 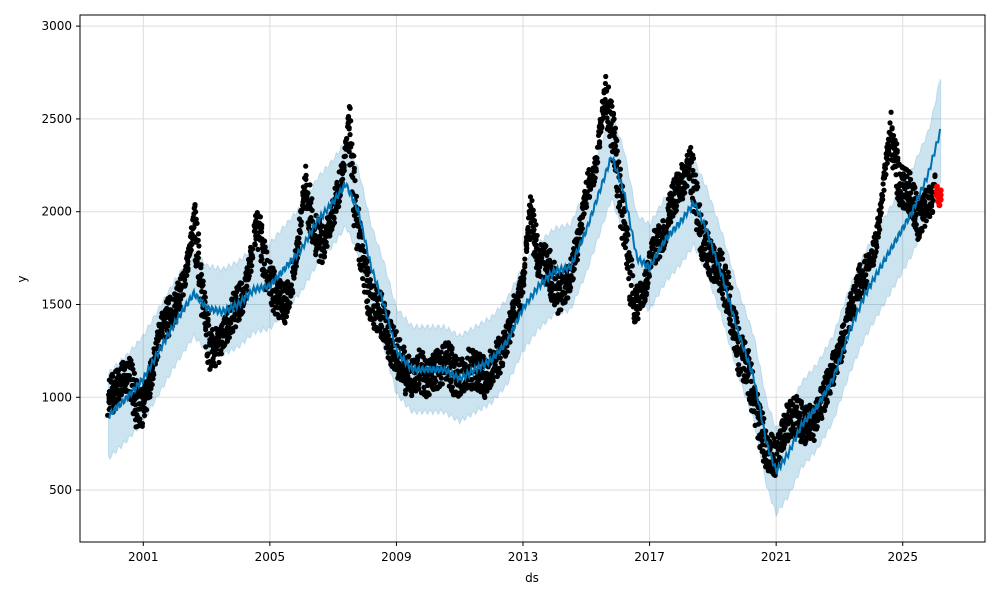 What do you see at coordinates (396, 557) in the screenshot?
I see `x-tick-label: 2009` at bounding box center [396, 557].